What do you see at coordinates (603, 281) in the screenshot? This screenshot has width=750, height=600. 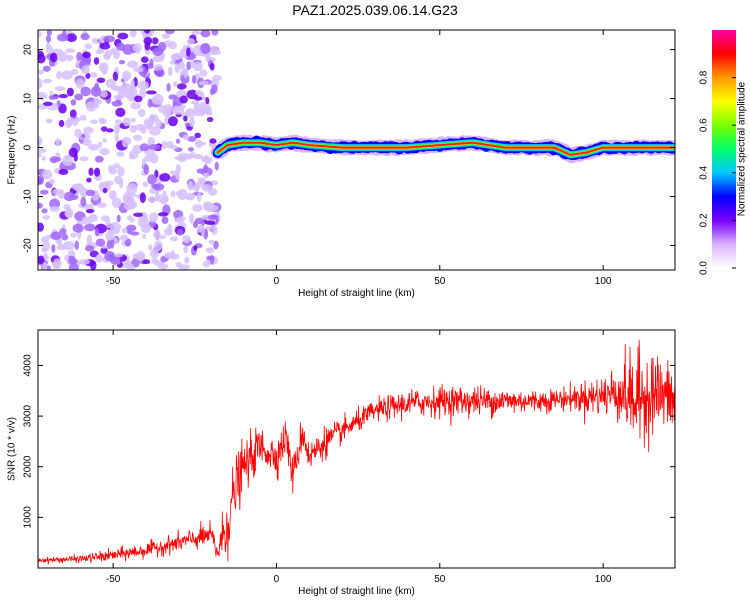 I see `x-tick-label: 100` at bounding box center [603, 281].